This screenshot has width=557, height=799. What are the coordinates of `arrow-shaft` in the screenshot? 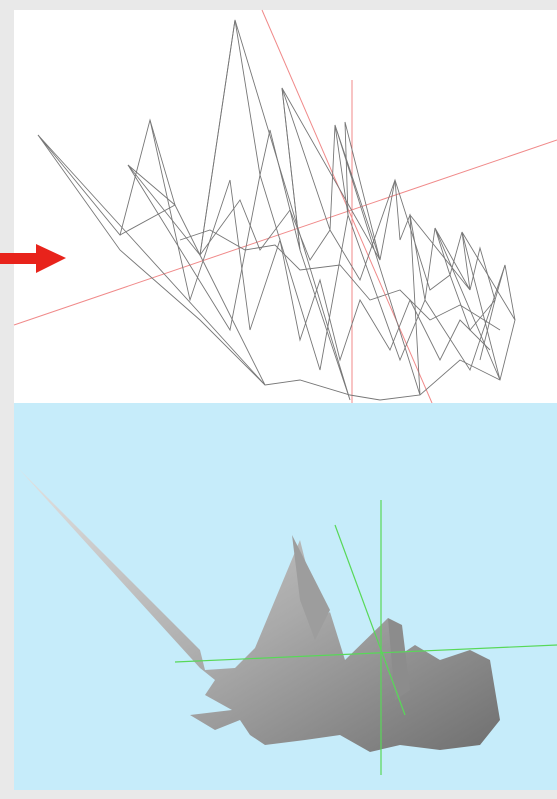 It's located at (19, 258).